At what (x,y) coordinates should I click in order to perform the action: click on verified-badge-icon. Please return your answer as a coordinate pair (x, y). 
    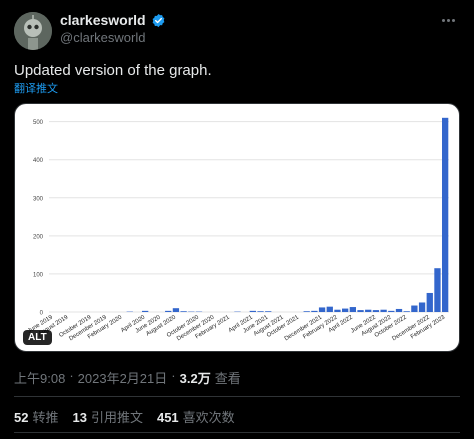
    Looking at the image, I should click on (158, 20).